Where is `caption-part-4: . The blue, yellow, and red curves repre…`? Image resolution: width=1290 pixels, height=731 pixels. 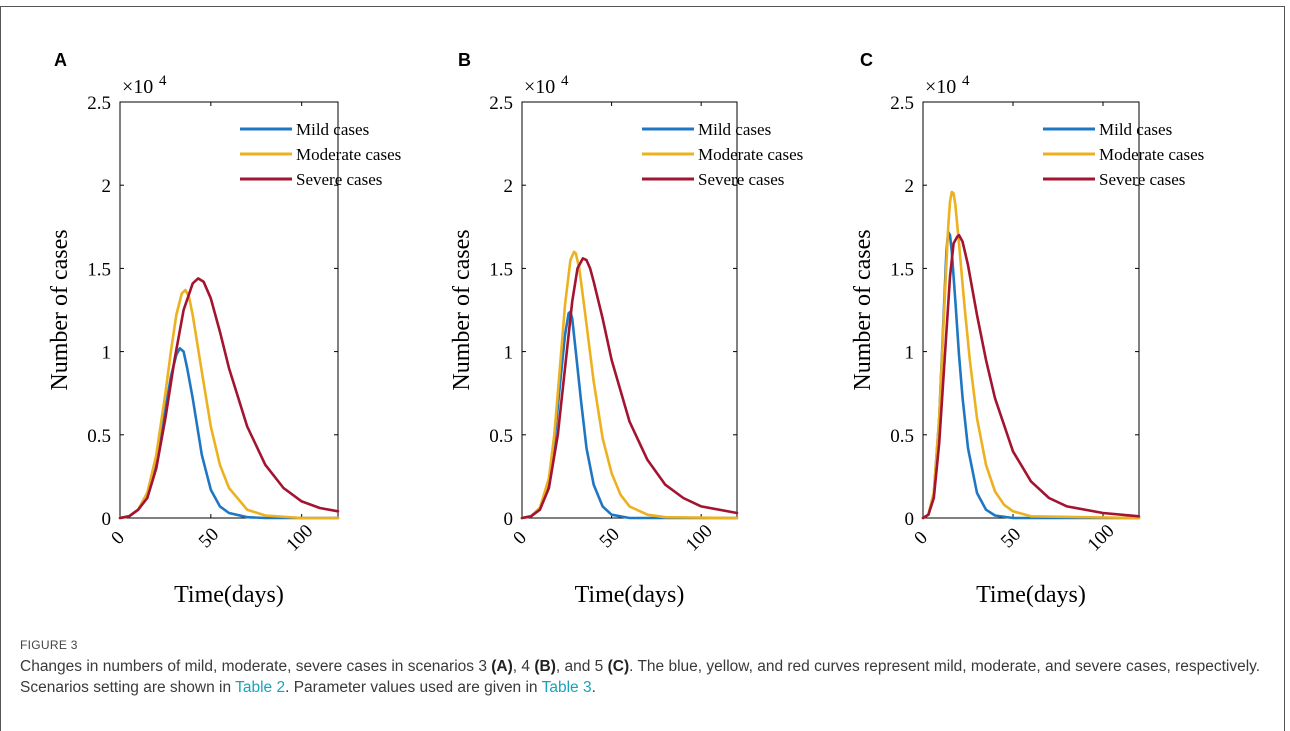
caption-part-4: . The blue, yellow, and red curves repre… is located at coordinates (640, 677).